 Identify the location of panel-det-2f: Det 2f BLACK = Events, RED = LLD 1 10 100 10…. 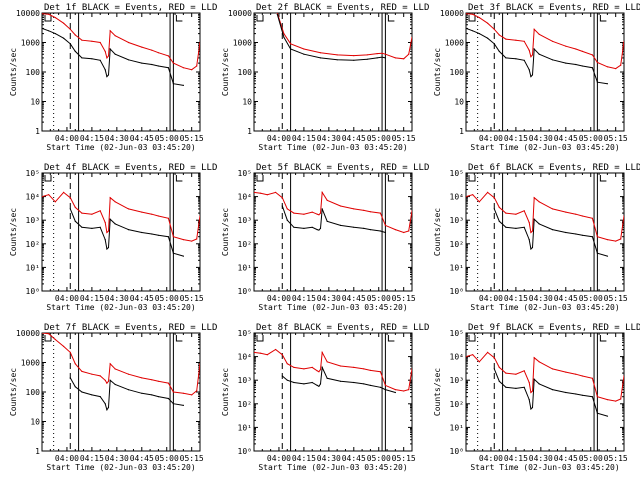
(325, 77).